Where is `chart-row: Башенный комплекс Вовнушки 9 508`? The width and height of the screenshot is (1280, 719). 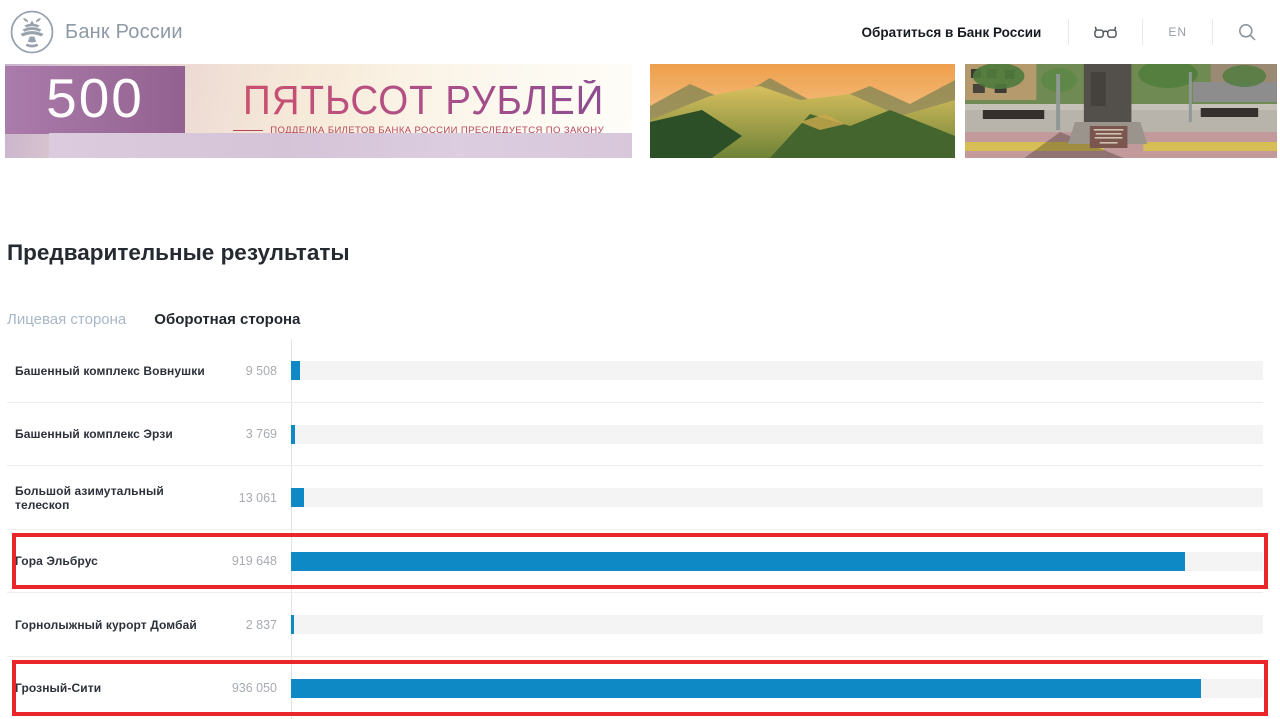 chart-row: Башенный комплекс Вовнушки 9 508 is located at coordinates (643, 371).